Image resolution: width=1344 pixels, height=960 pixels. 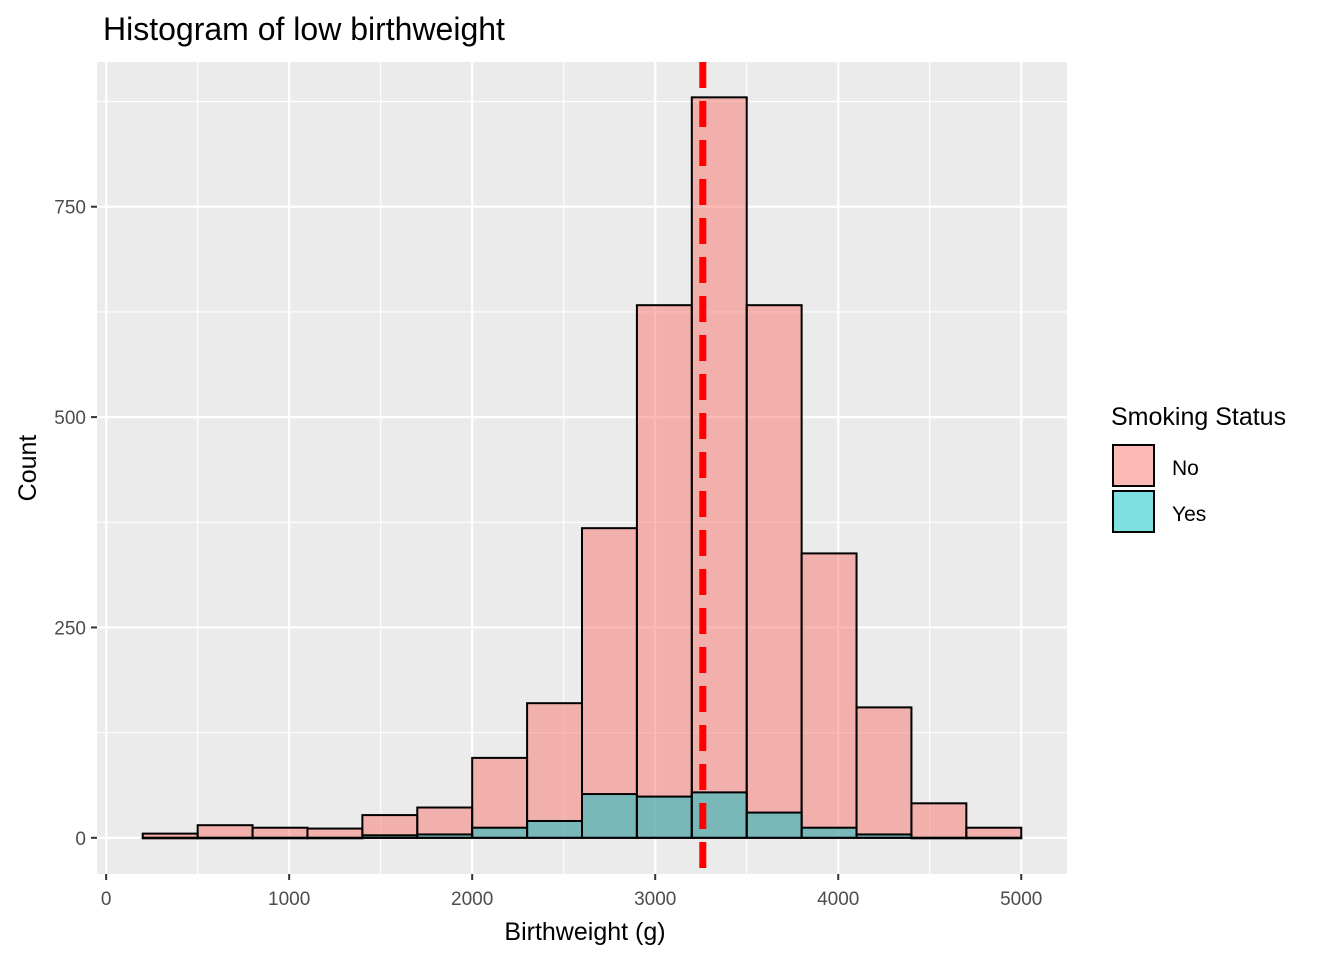 I want to click on x-tick-label: 2000, so click(x=472, y=899).